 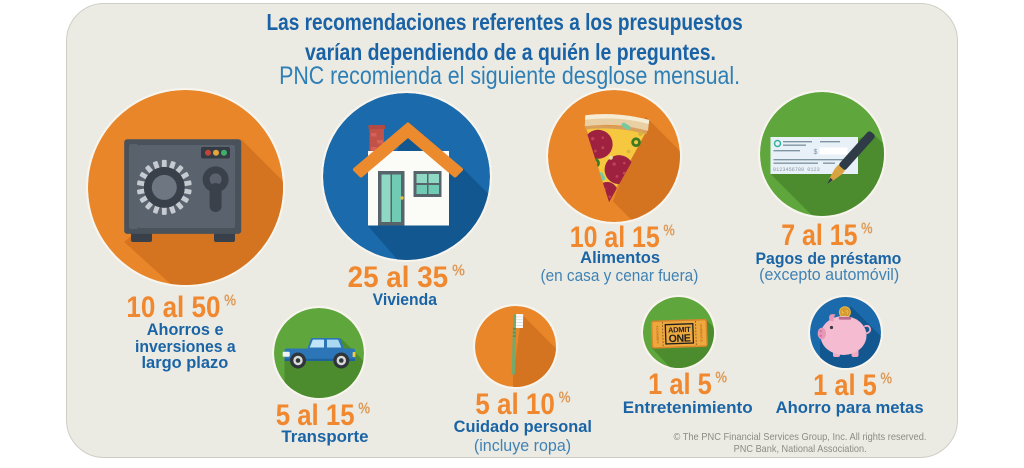 I want to click on svg-text: 0123456789 0123, so click(x=796, y=170).